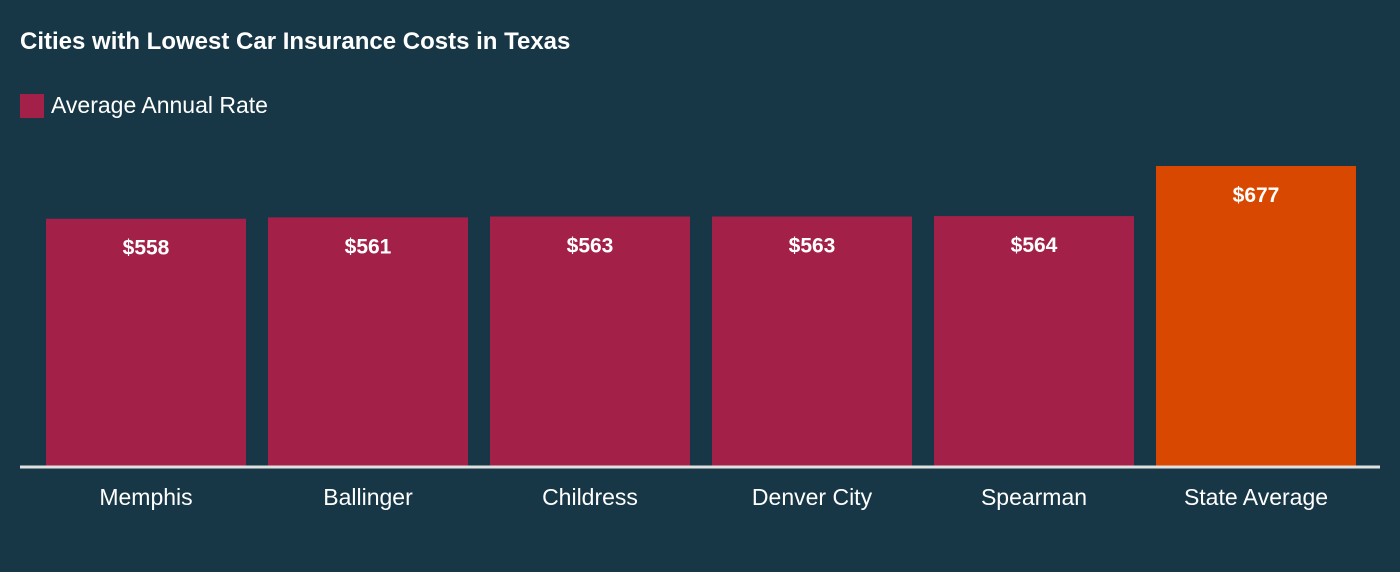 Image resolution: width=1400 pixels, height=572 pixels. What do you see at coordinates (146, 248) in the screenshot?
I see `bar-value-label: $558` at bounding box center [146, 248].